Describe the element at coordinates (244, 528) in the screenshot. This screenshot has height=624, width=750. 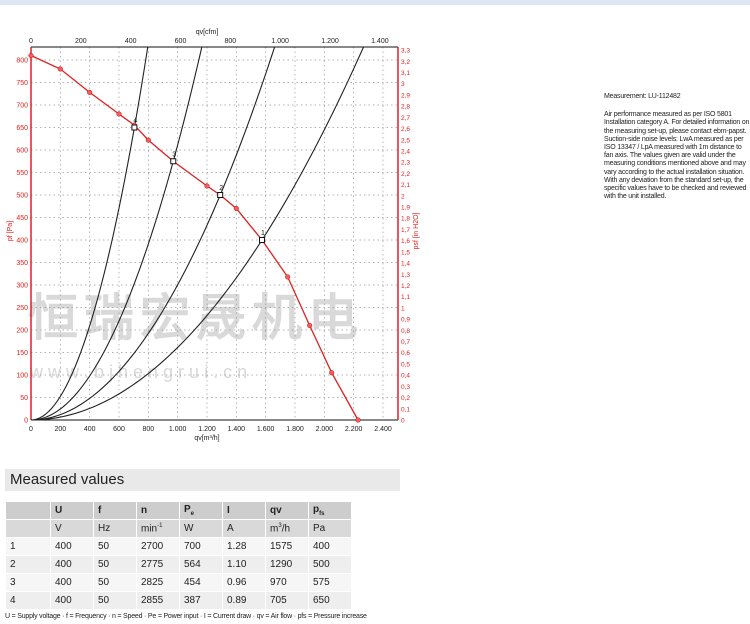
I see `unit-cell: A` at that location.